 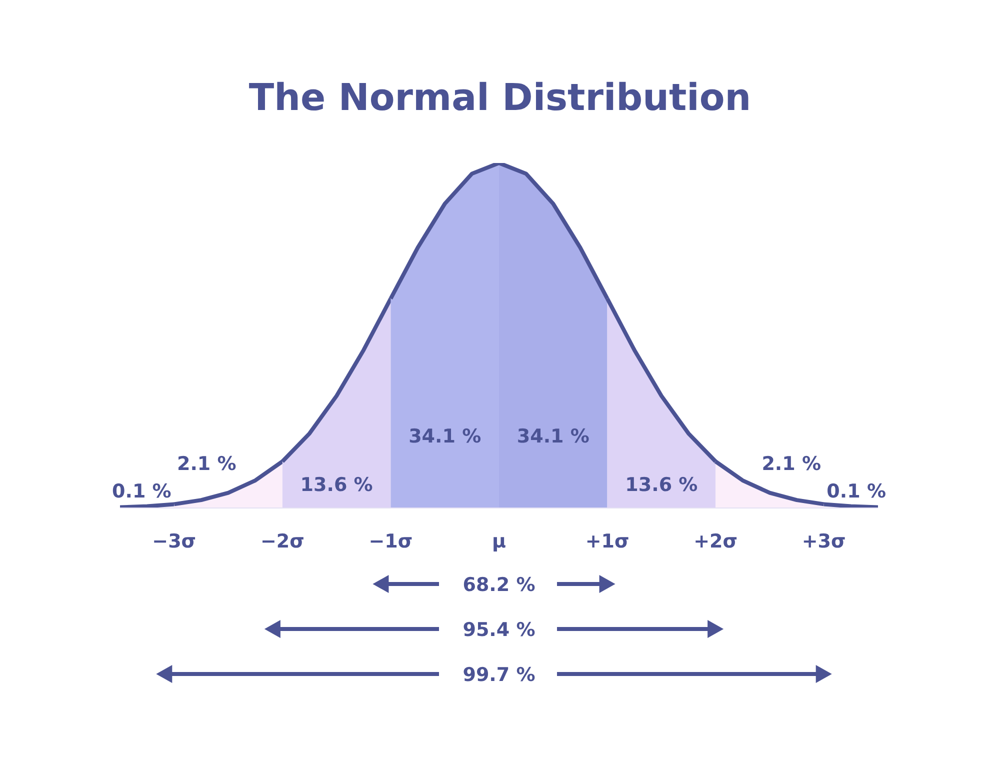 I want to click on x-tick-label: −1σ, so click(x=390, y=541).